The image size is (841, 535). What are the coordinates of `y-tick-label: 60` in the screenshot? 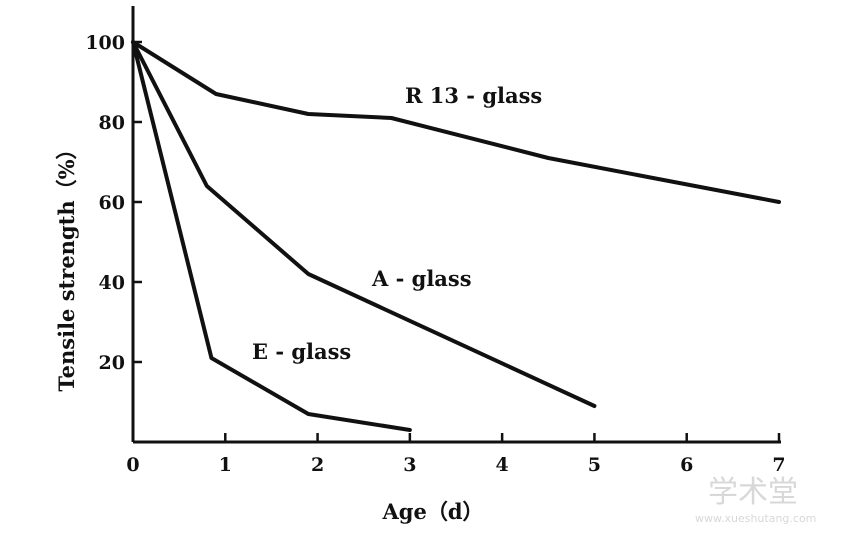 It's located at (112, 203).